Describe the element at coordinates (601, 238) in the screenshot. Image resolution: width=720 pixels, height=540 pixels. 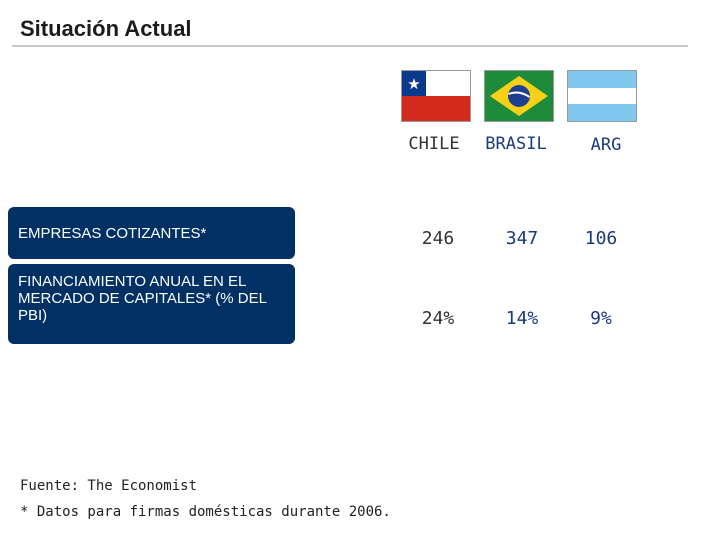
I see `value-empresas-arg: 106` at that location.